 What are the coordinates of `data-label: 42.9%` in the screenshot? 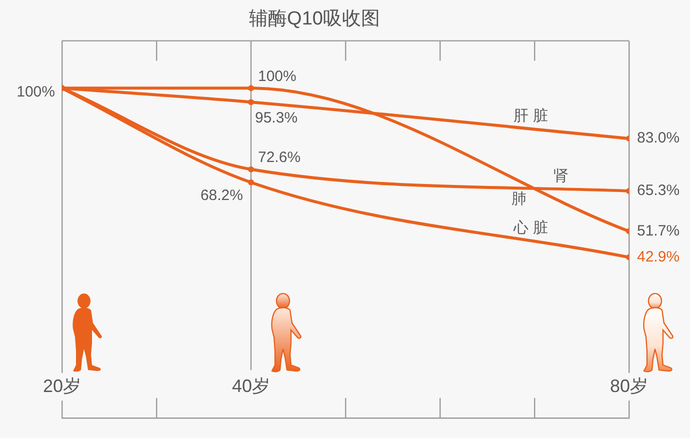 It's located at (658, 257).